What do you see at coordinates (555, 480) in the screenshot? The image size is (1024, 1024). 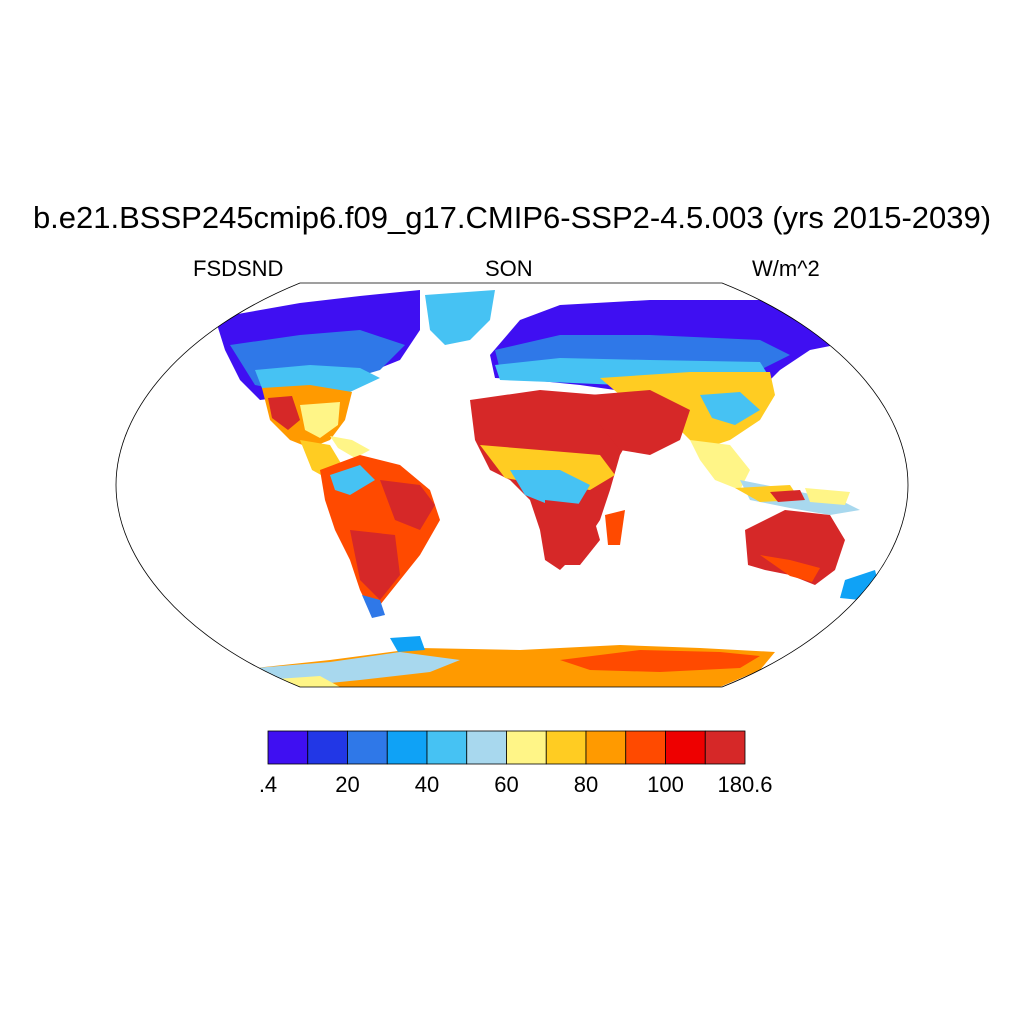 I see `africa` at bounding box center [555, 480].